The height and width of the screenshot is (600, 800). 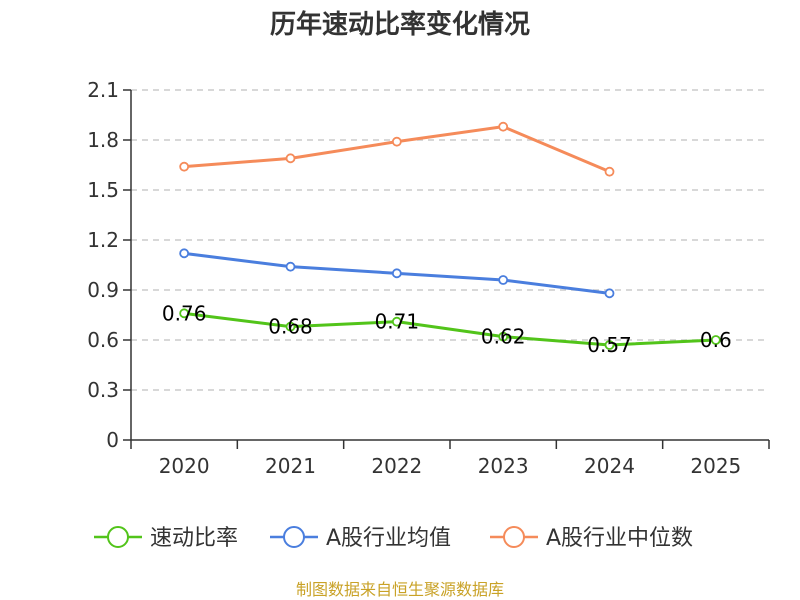 What do you see at coordinates (103, 90) in the screenshot?
I see `y-tick-label: 2.1` at bounding box center [103, 90].